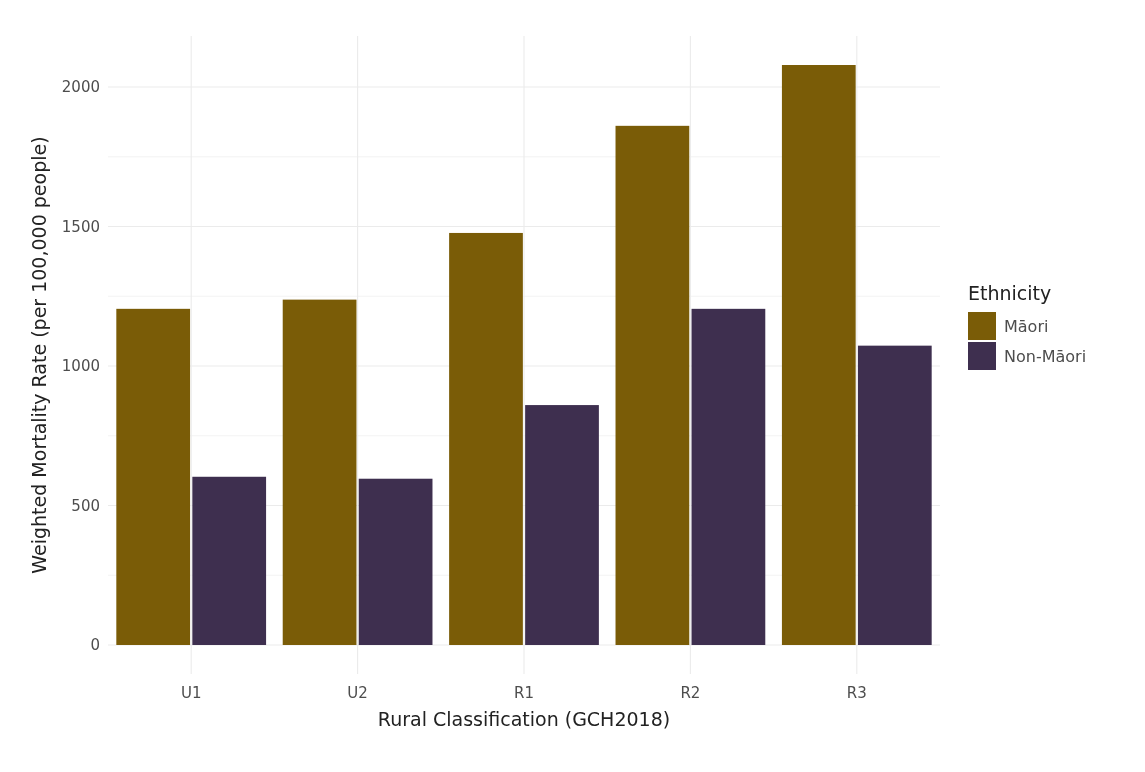  Describe the element at coordinates (1045, 356) in the screenshot. I see `legend-label: Non-Māori` at that location.